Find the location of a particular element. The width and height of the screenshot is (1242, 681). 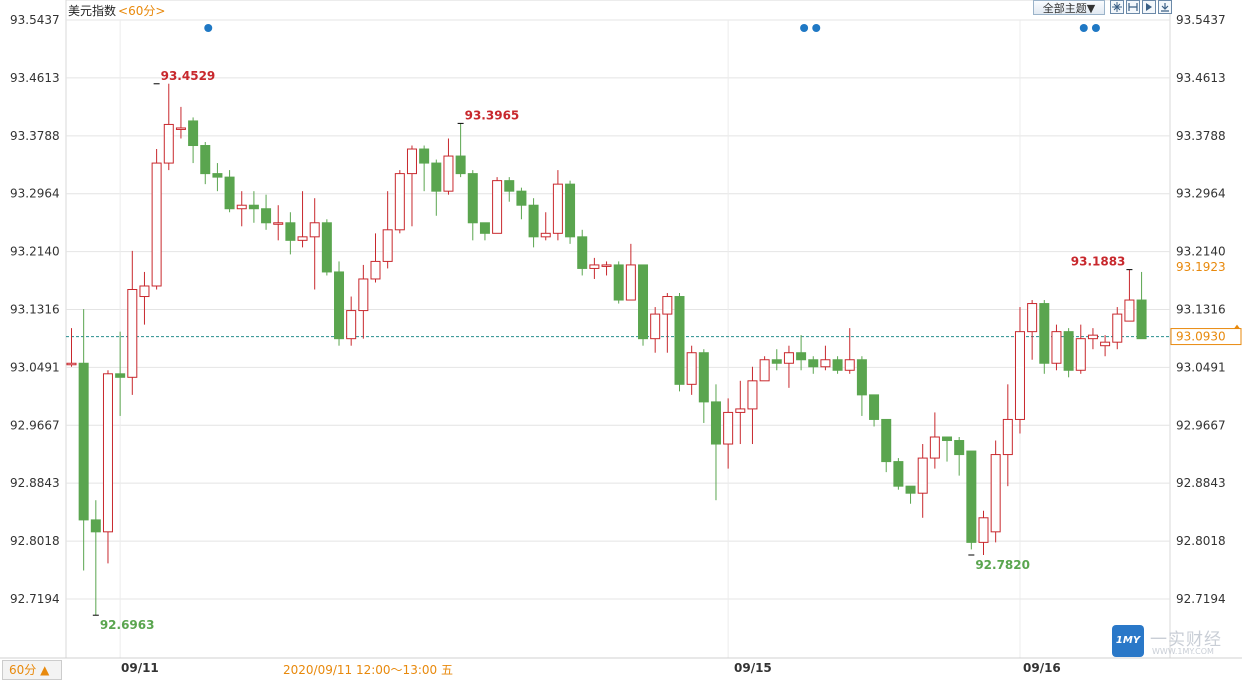

y-tick-label-left: 93.4613 is located at coordinates (35, 78).